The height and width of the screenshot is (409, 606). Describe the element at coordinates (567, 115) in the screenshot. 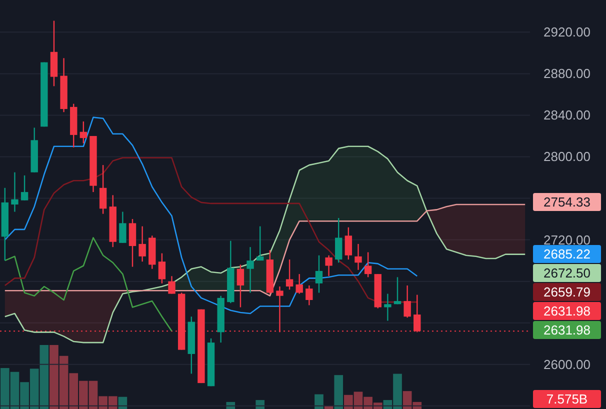

I see `y-tick-label: 2840.00` at that location.